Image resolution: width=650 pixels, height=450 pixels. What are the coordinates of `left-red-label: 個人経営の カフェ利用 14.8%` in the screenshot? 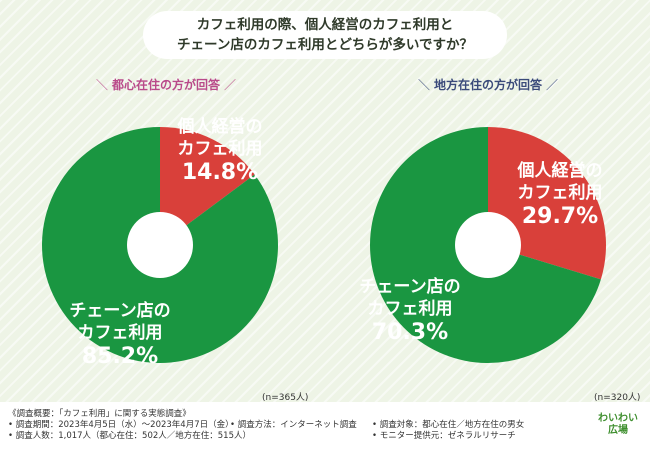 It's located at (220, 151).